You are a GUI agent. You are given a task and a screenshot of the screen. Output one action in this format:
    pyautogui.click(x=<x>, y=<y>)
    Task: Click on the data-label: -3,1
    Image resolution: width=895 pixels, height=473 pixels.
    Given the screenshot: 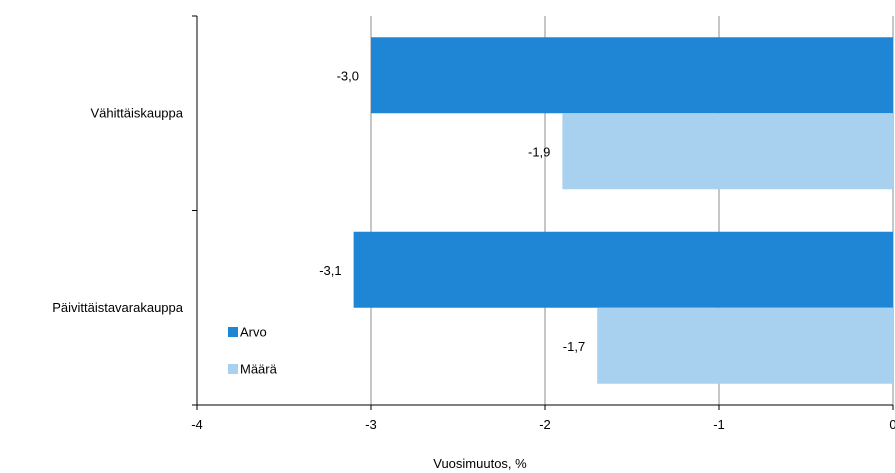 What is the action you would take?
    pyautogui.click(x=330, y=270)
    